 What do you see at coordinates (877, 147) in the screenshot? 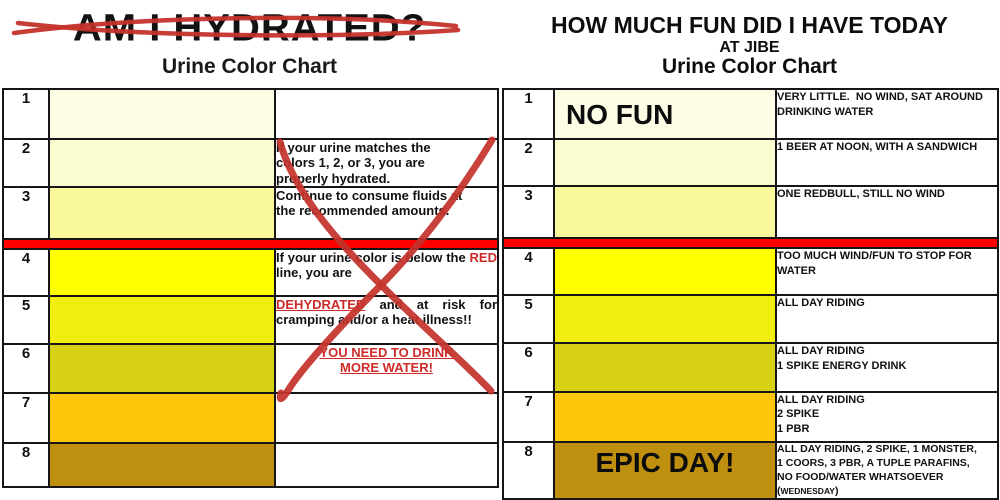
I see `fun-description-text: 1 BEER AT NOON, WITH A SANDWICH` at bounding box center [877, 147].